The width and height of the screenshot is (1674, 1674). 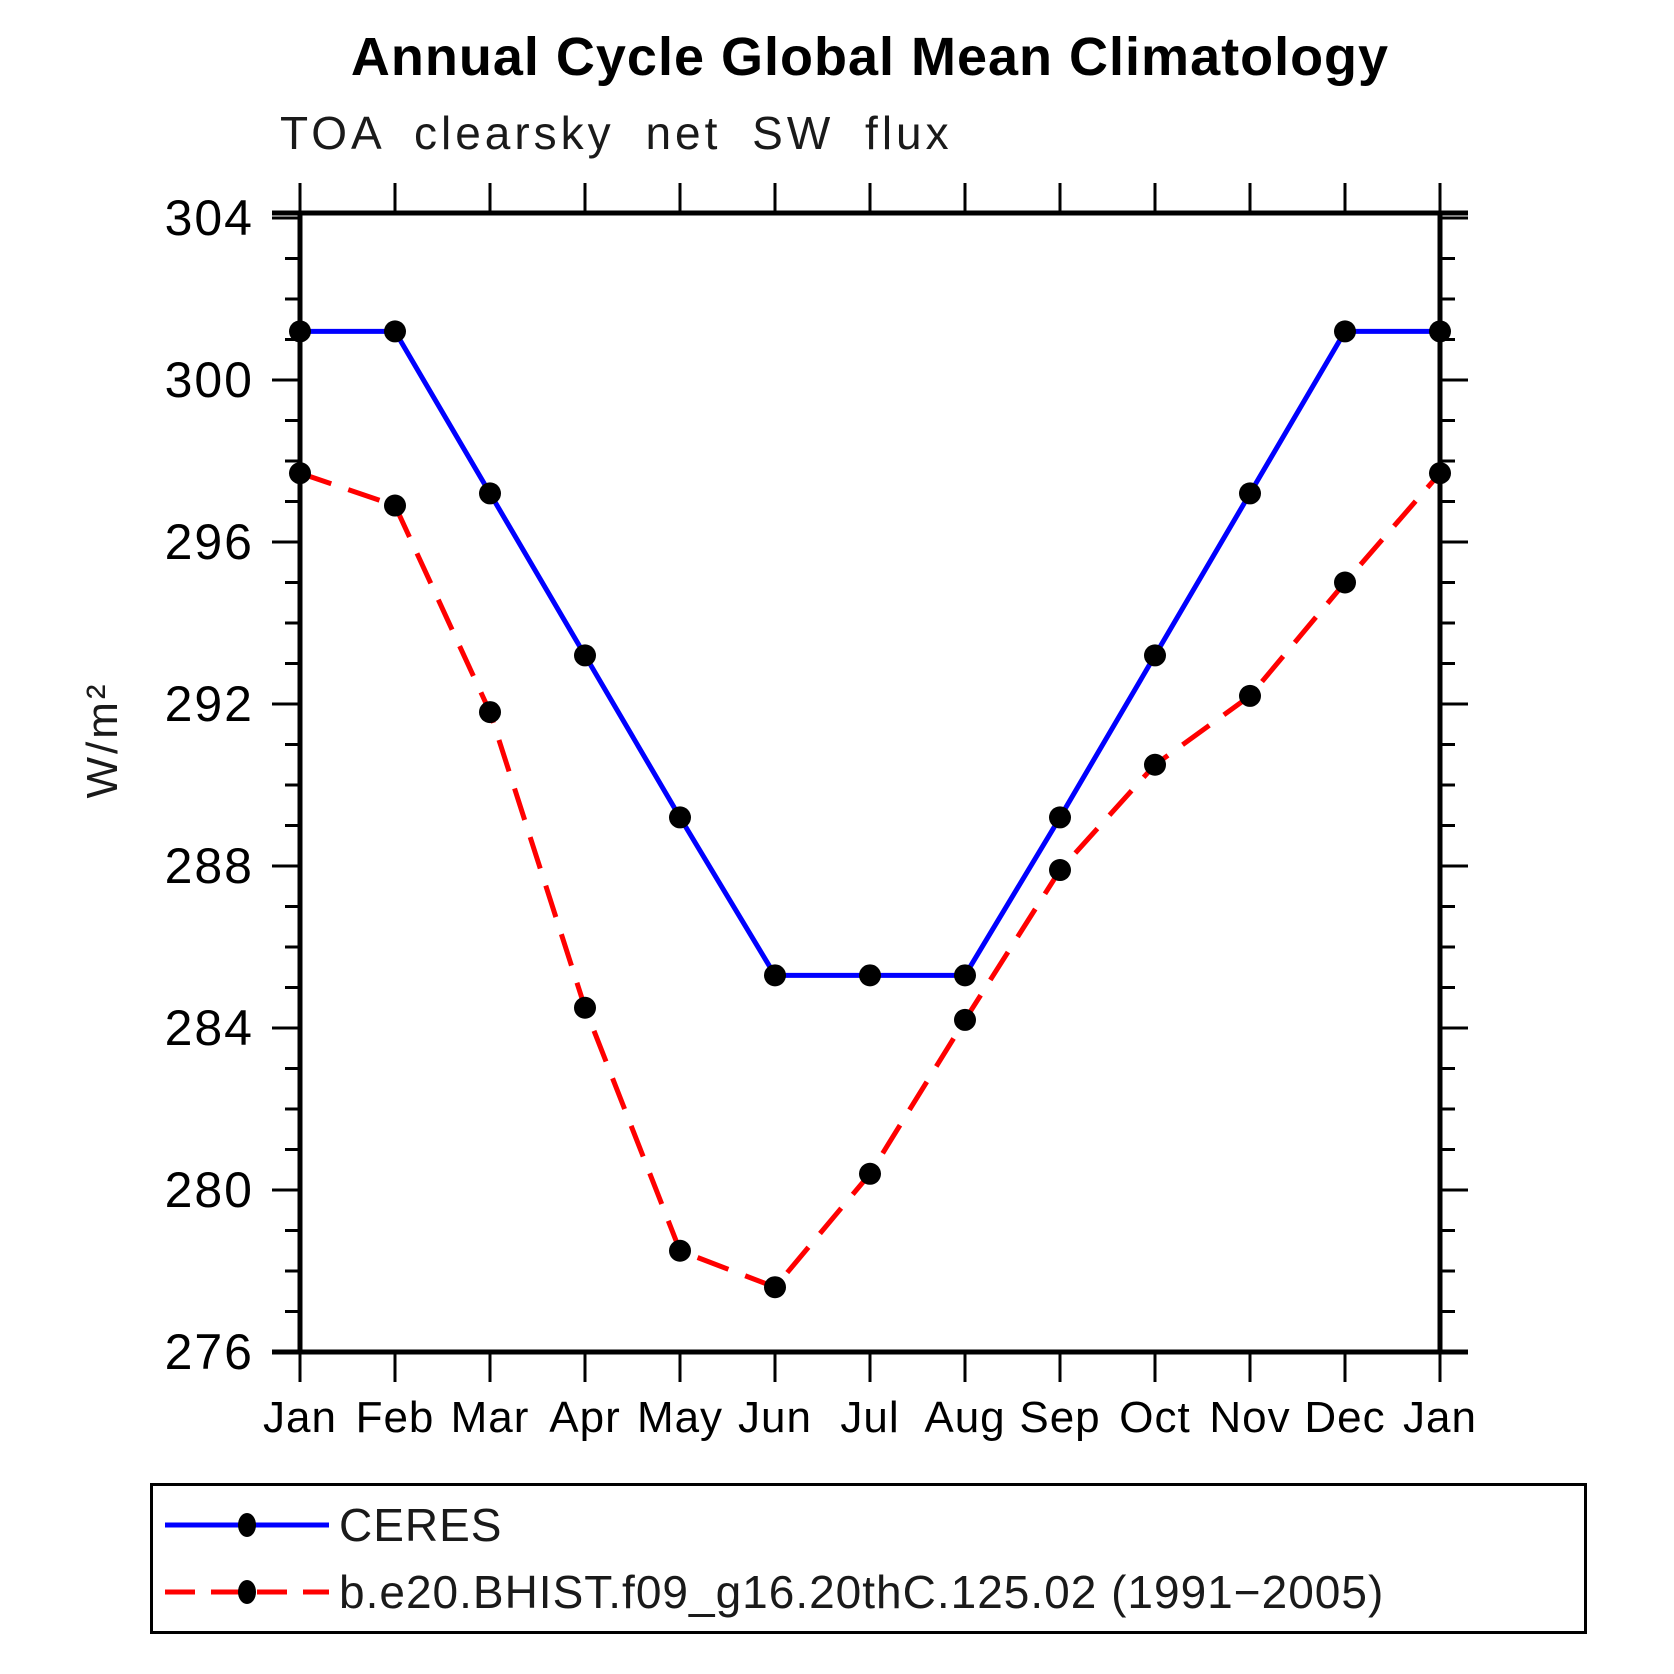 I want to click on legend-label-ceres: CERES, so click(x=421, y=1525).